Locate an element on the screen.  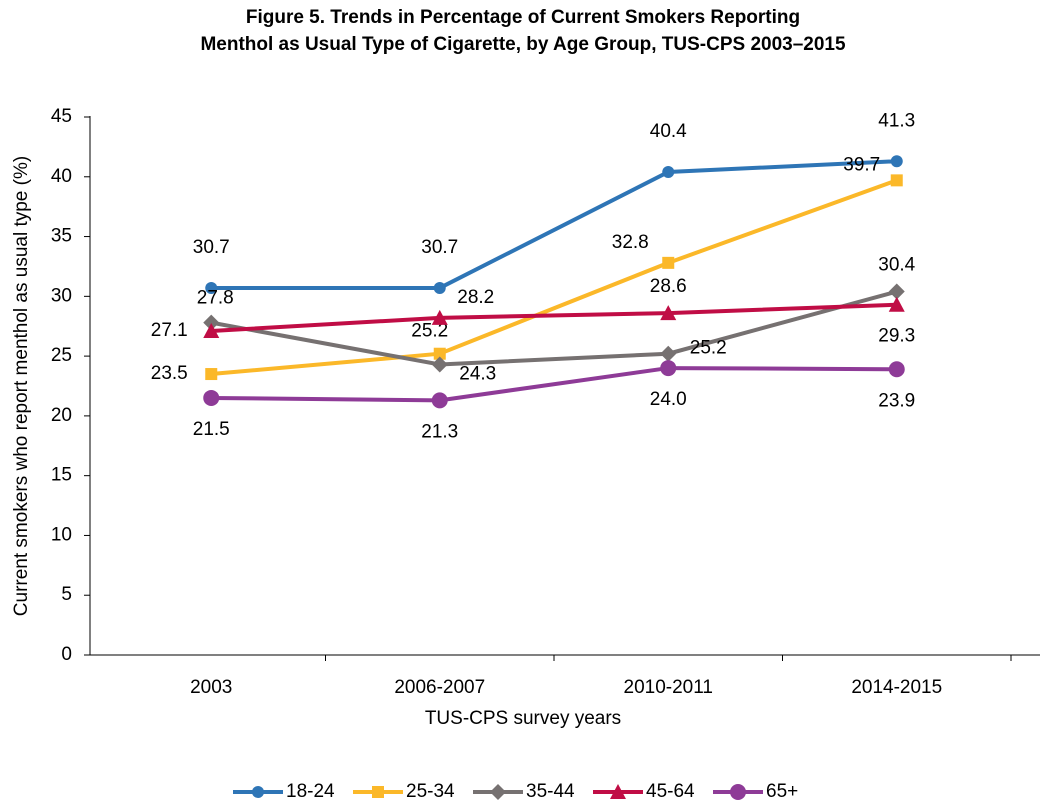
data-label: 32.8 is located at coordinates (630, 242).